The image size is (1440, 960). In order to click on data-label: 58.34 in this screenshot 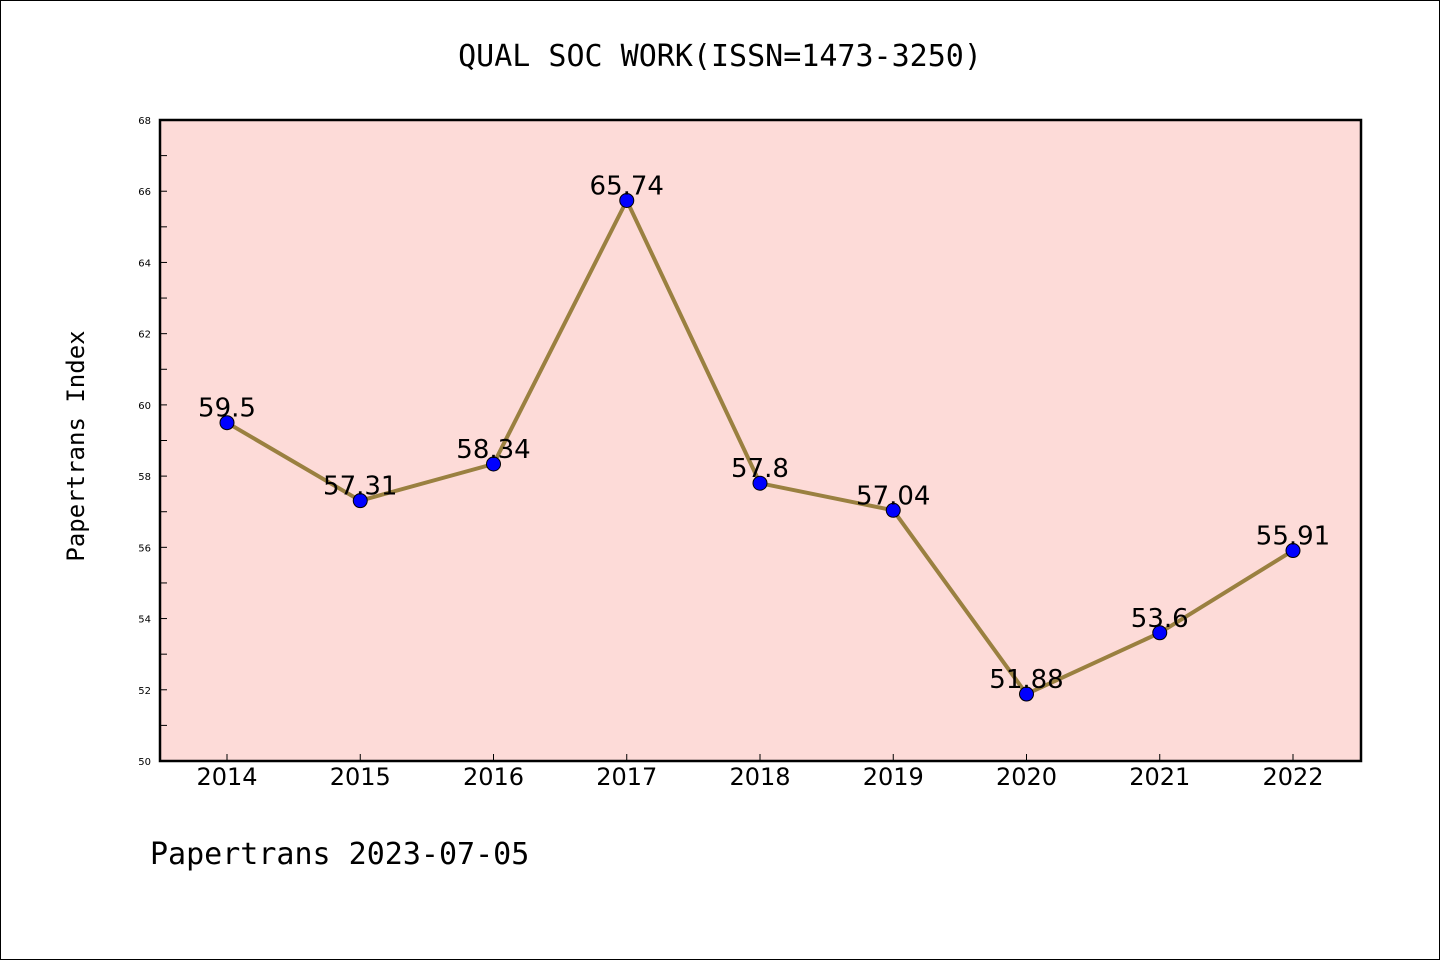, I will do `click(493, 450)`.